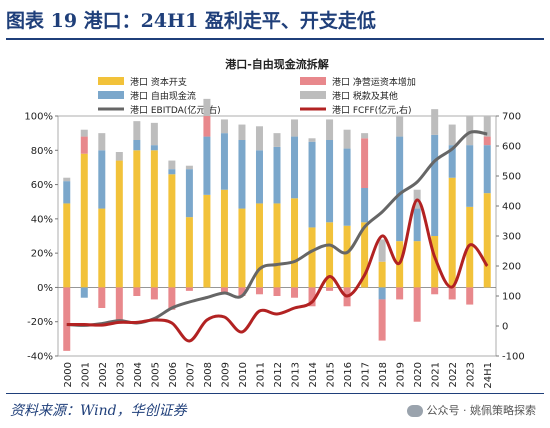  Describe the element at coordinates (277, 64) in the screenshot. I see `chart-title: 港口-自由现金流拆解` at that location.